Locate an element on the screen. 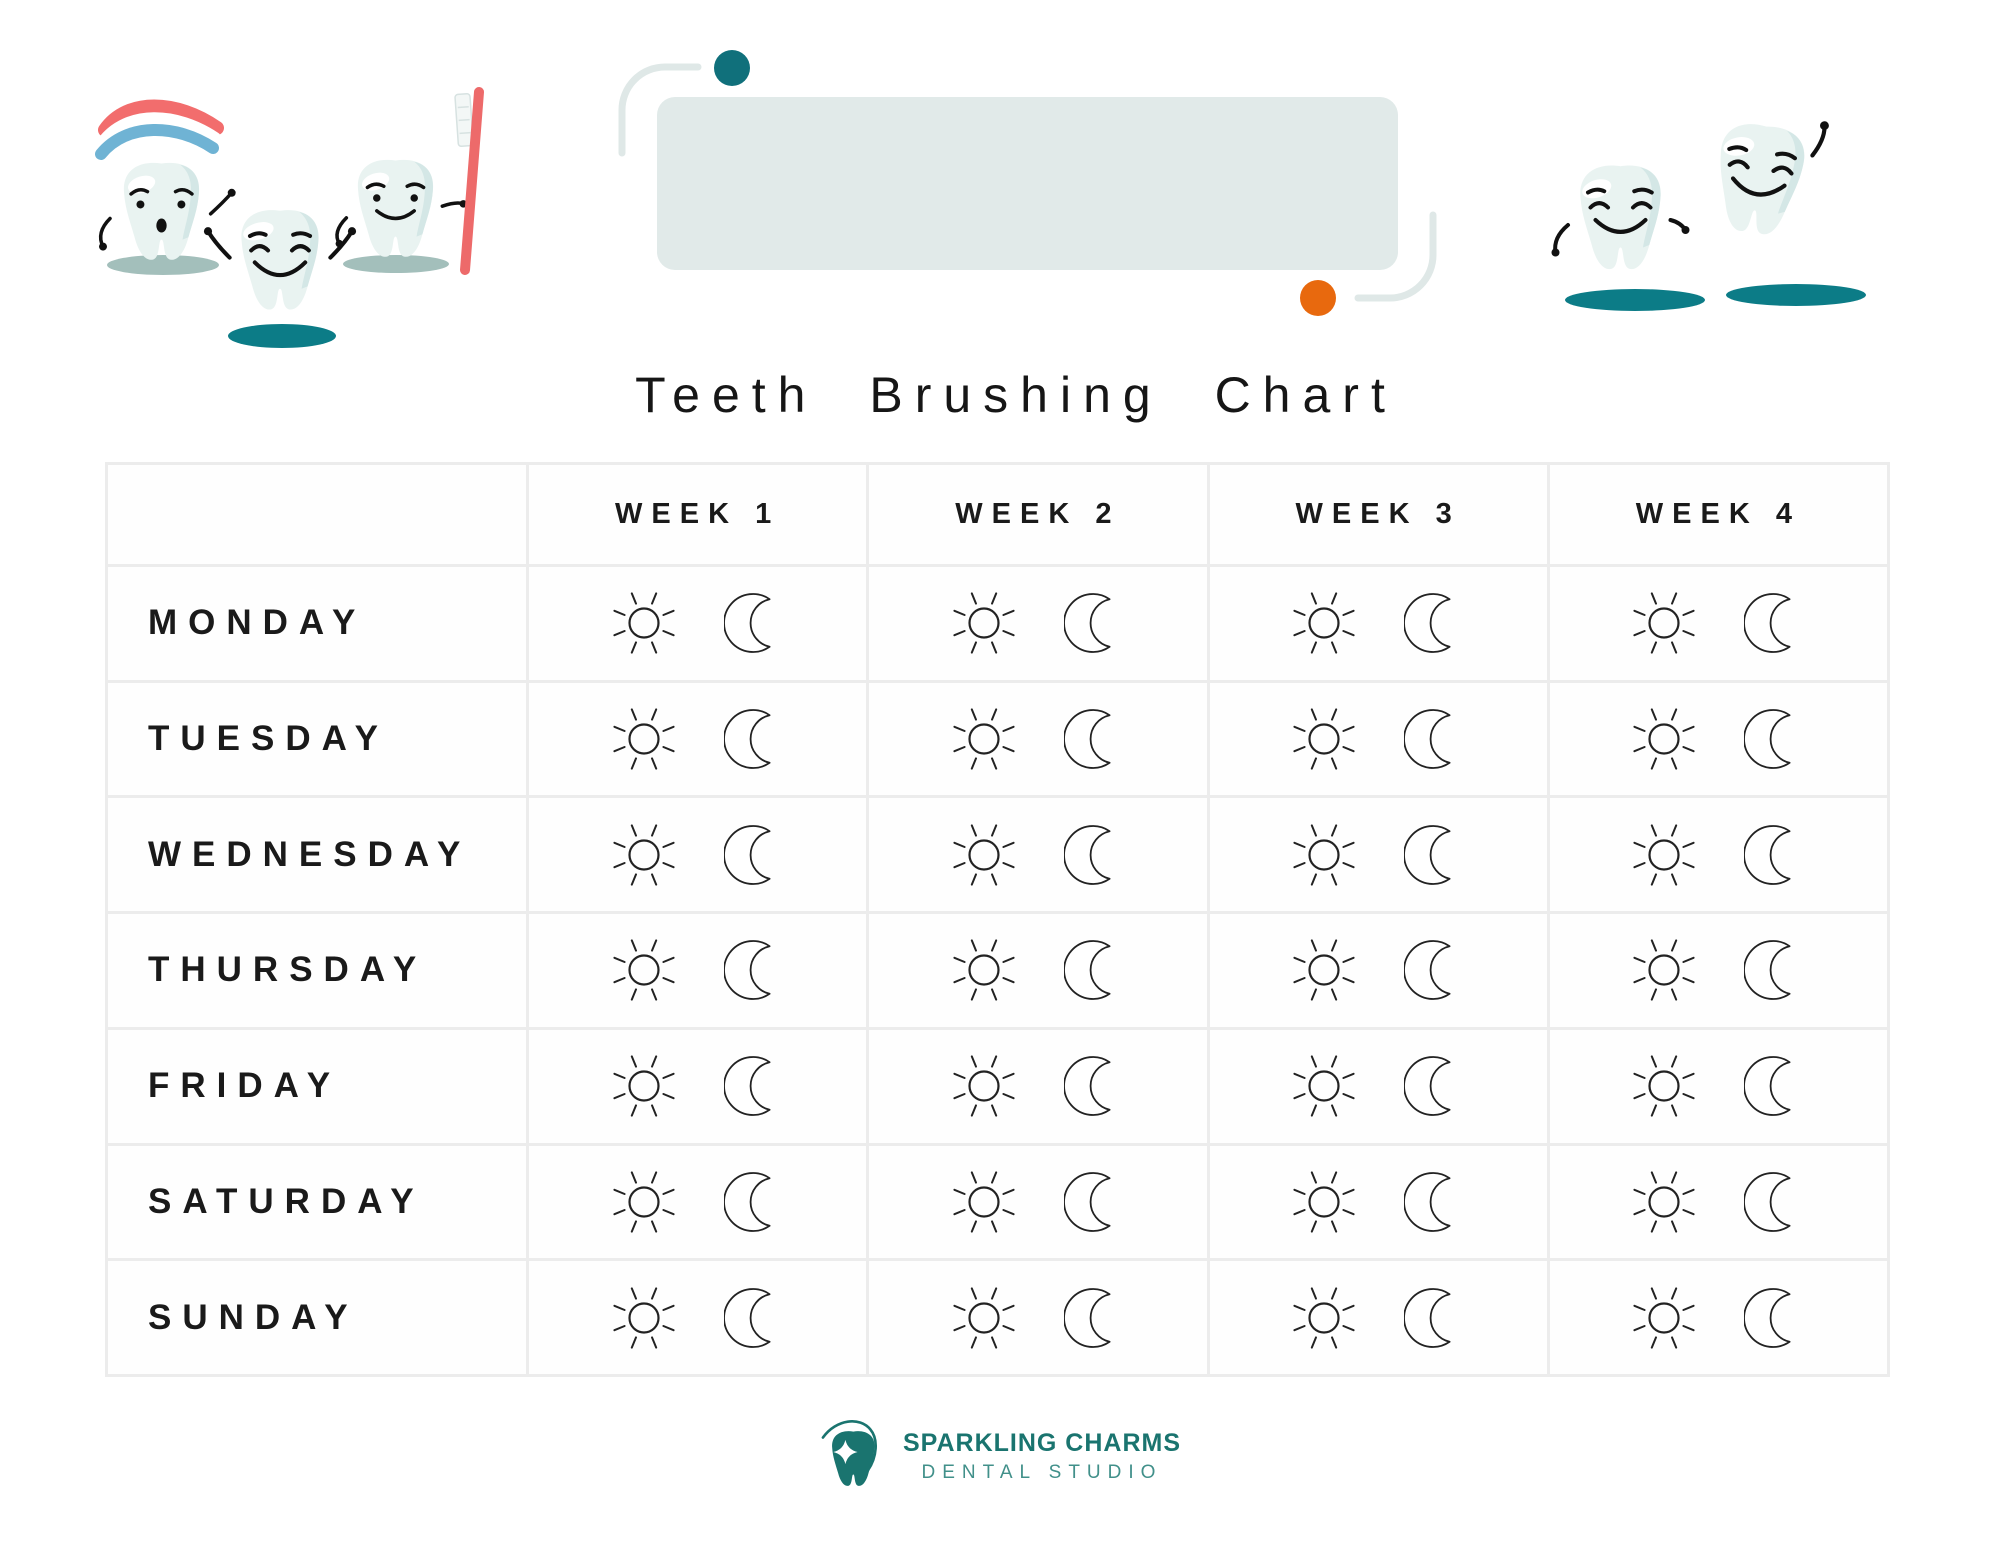 The image size is (2000, 1545). tooth-character-happy is located at coordinates (280, 260).